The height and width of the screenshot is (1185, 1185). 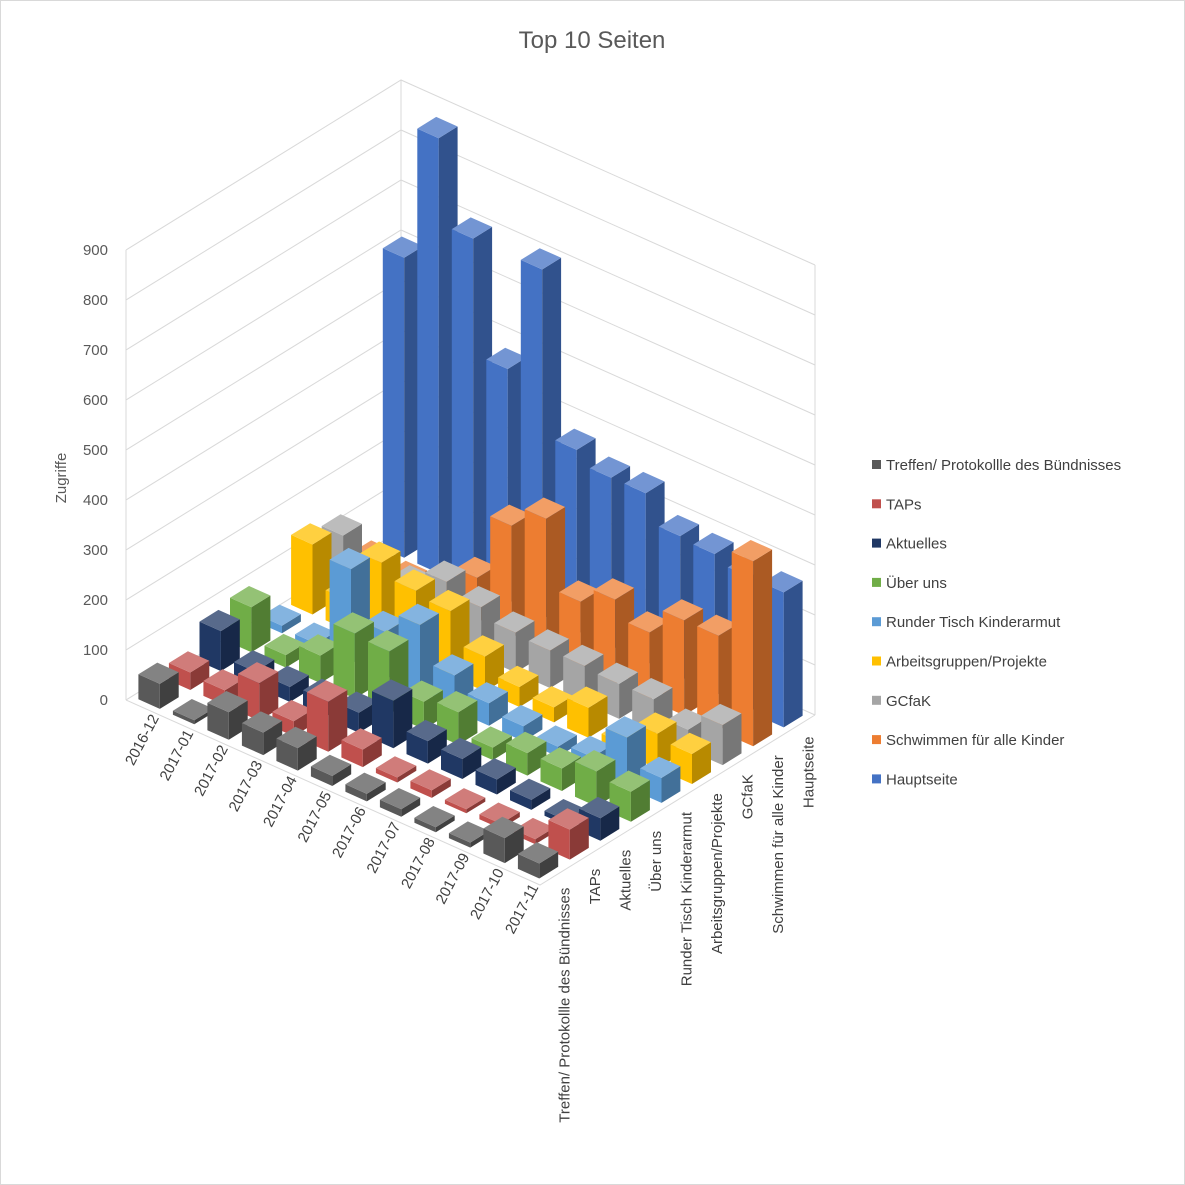 I want to click on z-tick-label: GCfaK, so click(x=748, y=796).